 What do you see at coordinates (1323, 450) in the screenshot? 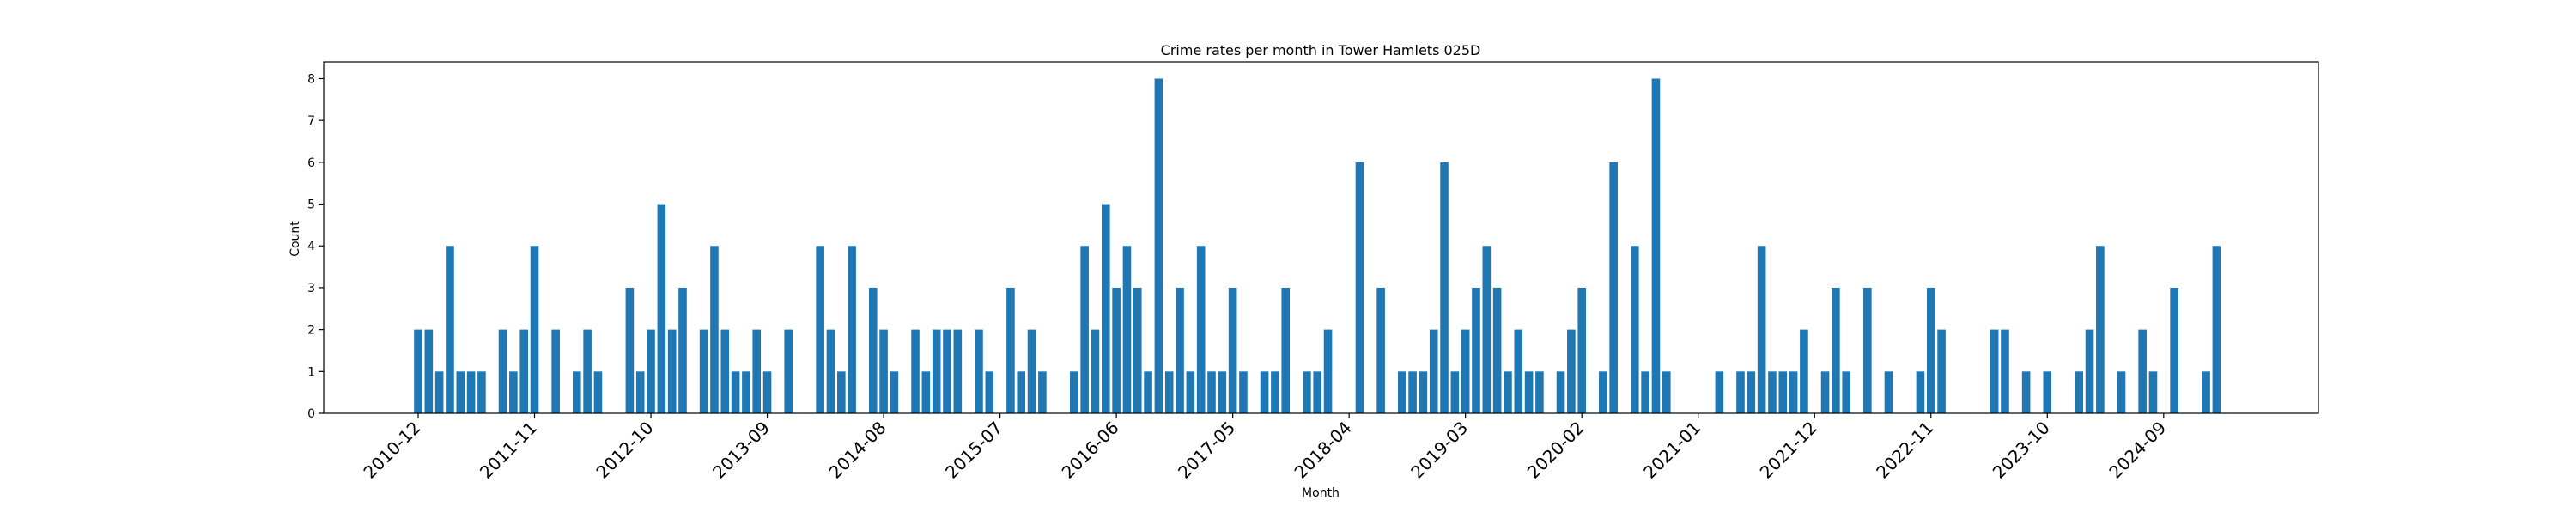
I see `x-tick-label: 2018-04` at bounding box center [1323, 450].